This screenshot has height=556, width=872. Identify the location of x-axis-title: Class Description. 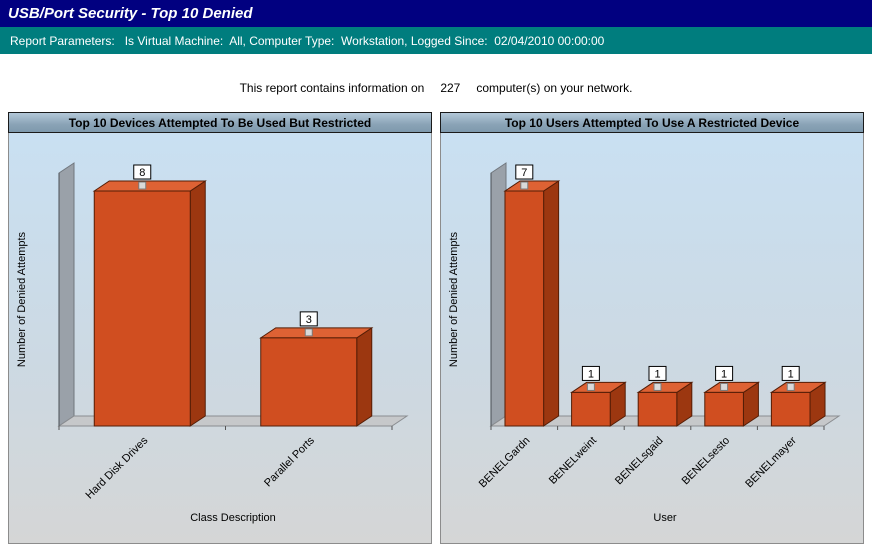
(233, 518).